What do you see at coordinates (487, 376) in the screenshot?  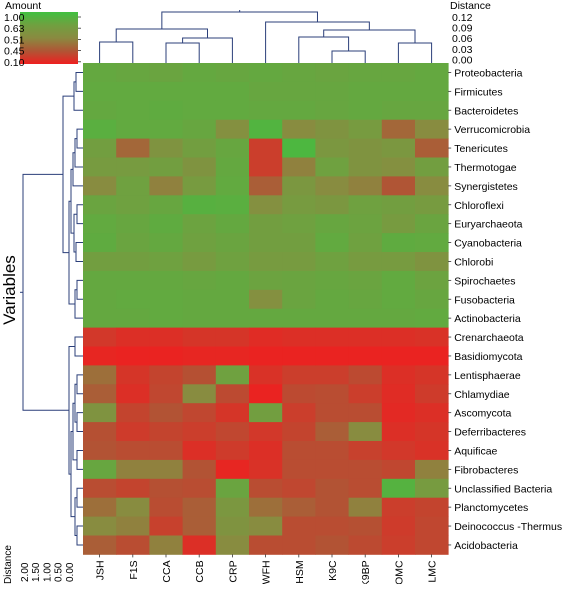 I see `row-label: Lentisphaerae` at bounding box center [487, 376].